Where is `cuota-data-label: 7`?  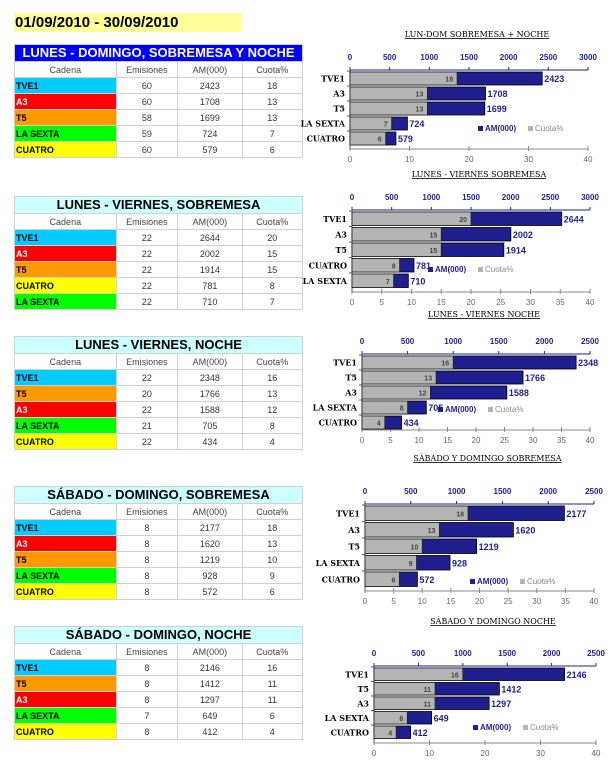 cuota-data-label: 7 is located at coordinates (388, 282).